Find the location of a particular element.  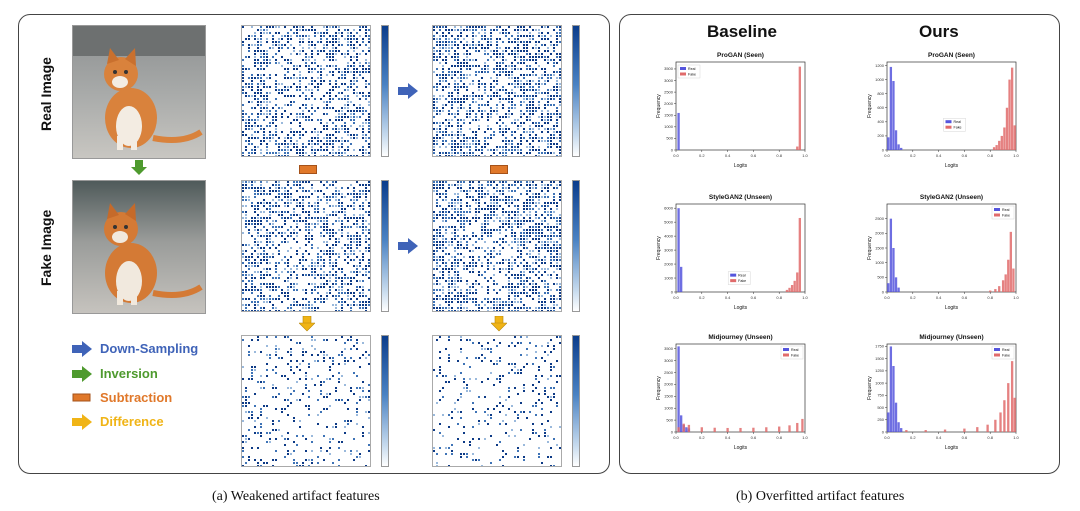

y-tick-label: 200 is located at coordinates (880, 135).